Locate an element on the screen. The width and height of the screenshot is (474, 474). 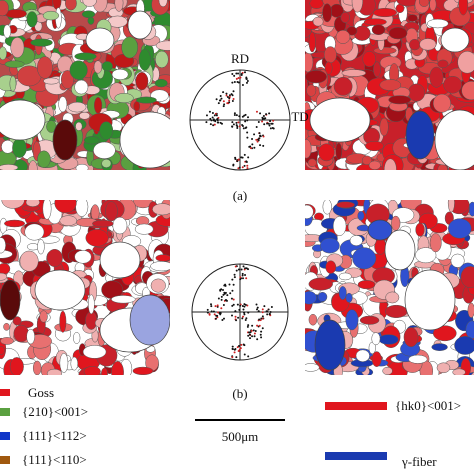
legend-text: {210}<001> is located at coordinates (55, 411).